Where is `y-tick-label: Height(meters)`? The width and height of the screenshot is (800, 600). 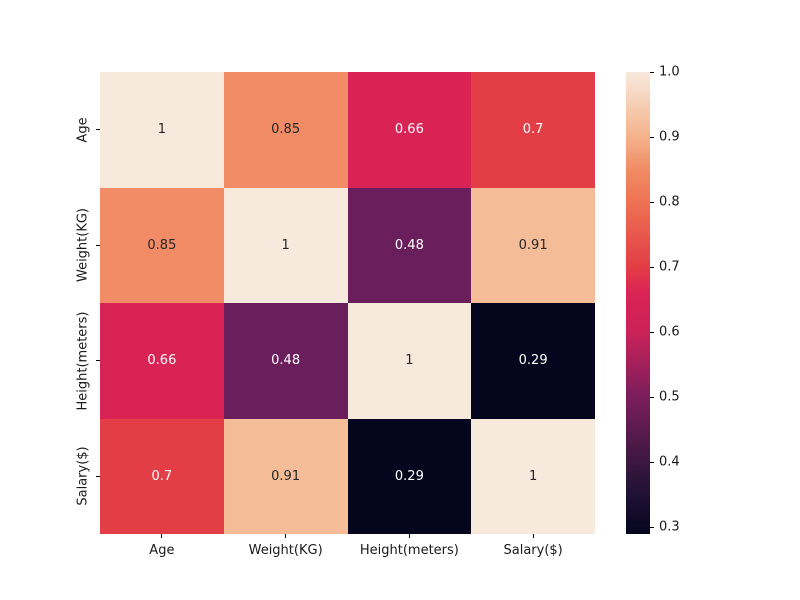
y-tick-label: Height(meters) is located at coordinates (83, 361).